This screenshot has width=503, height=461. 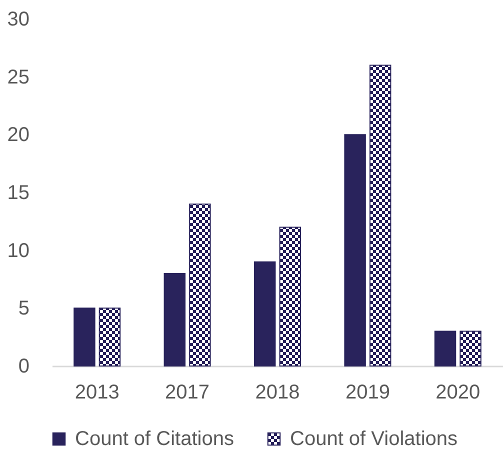 What do you see at coordinates (18, 19) in the screenshot?
I see `y-tick-label: 30` at bounding box center [18, 19].